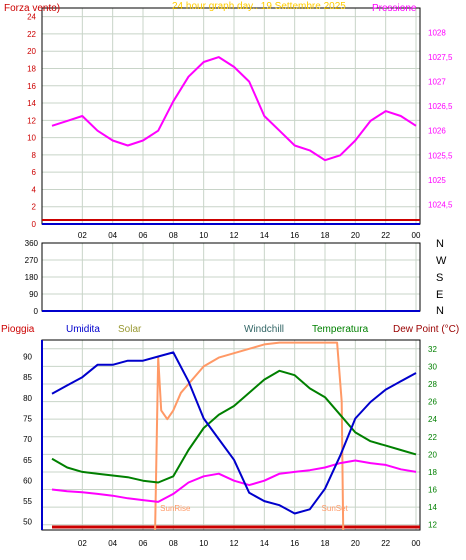  What do you see at coordinates (203, 543) in the screenshot?
I see `chart3-x-tick: 10` at bounding box center [203, 543].